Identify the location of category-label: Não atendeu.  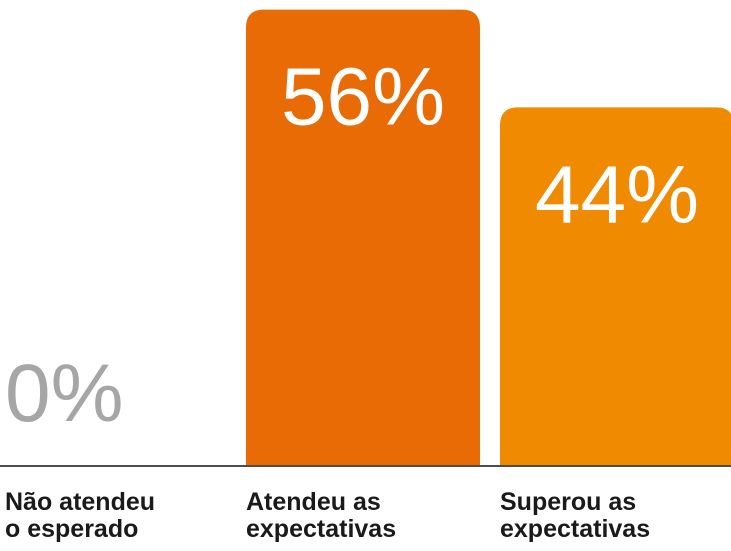
(80, 502).